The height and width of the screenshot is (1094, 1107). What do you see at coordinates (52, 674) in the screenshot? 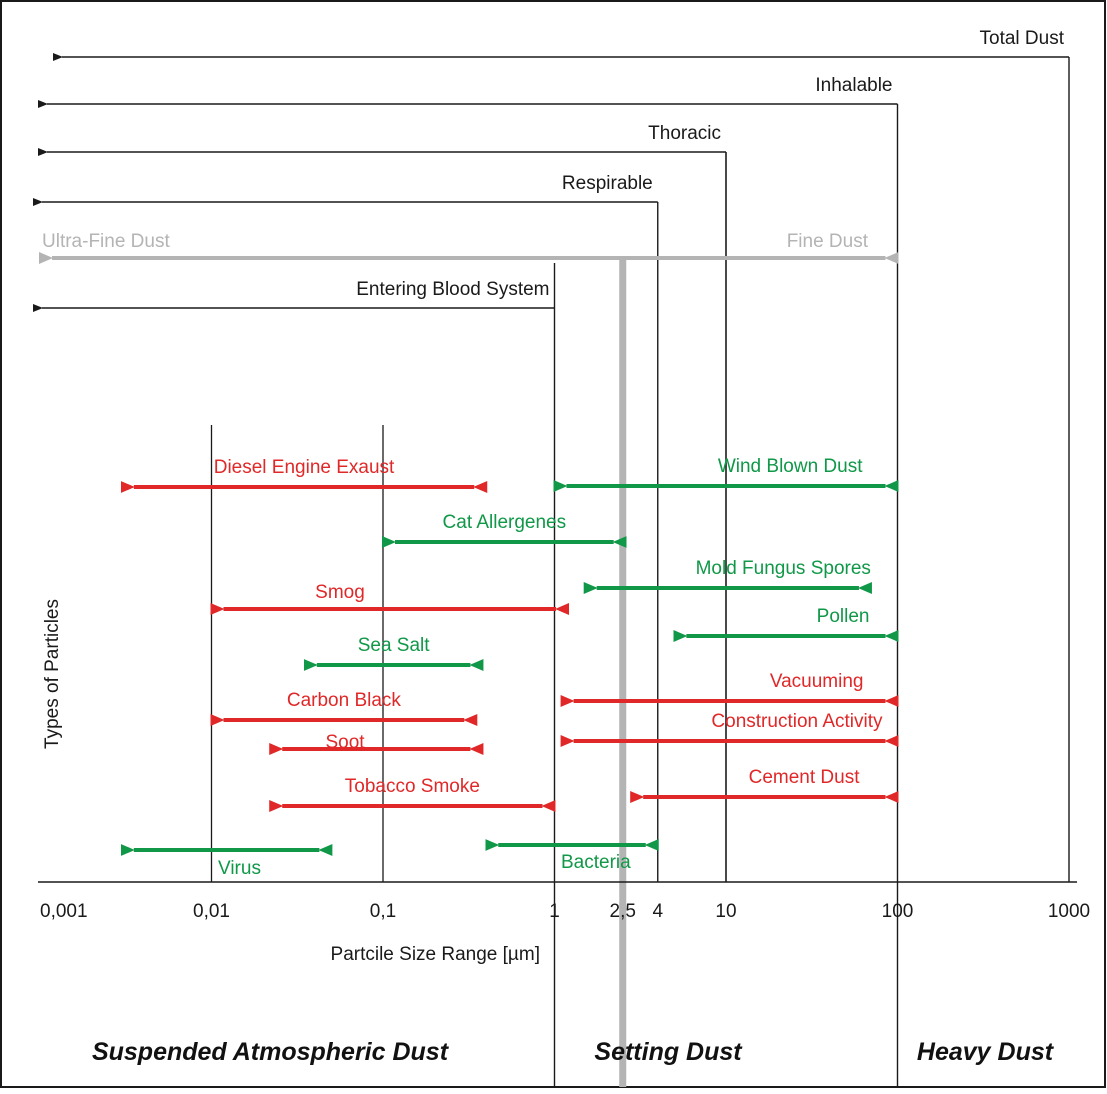
I see `y-axis-title: Types of Particles` at bounding box center [52, 674].